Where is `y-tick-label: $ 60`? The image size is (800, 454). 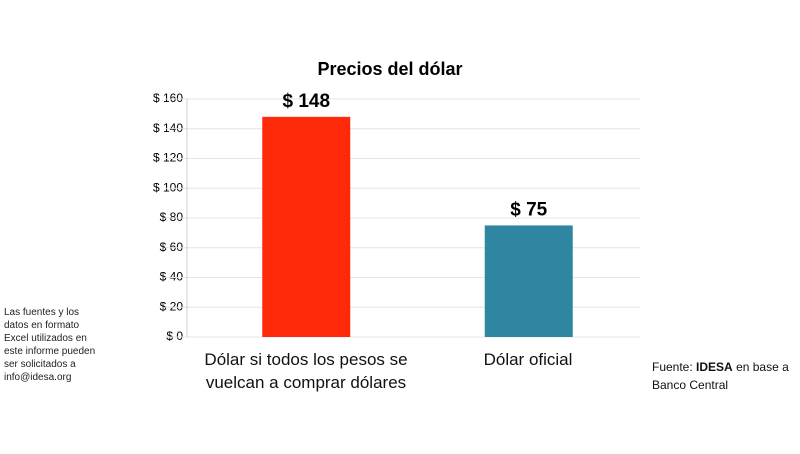 y-tick-label: $ 60 is located at coordinates (172, 247).